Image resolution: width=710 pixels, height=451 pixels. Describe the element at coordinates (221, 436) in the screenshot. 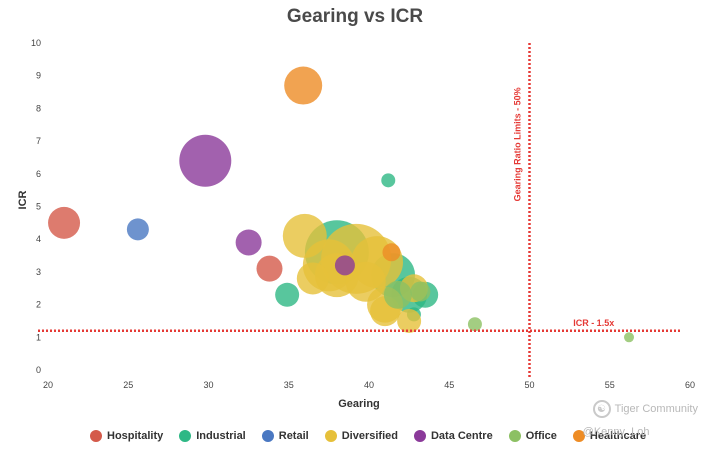

I see `legend-label: Industrial` at that location.